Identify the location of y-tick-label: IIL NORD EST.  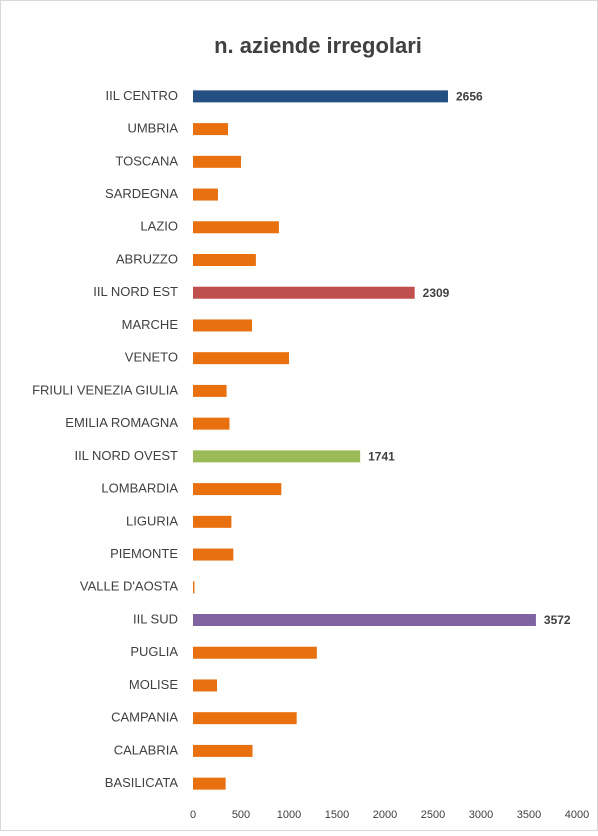
(135, 291).